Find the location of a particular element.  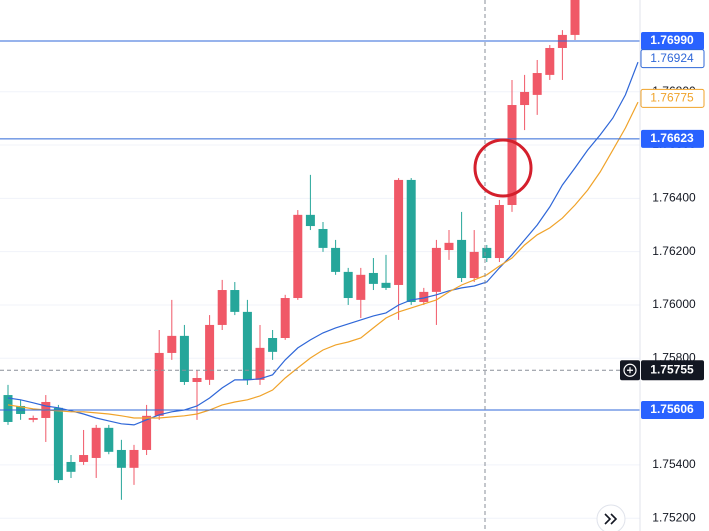

scroll-icon is located at coordinates (611, 519).